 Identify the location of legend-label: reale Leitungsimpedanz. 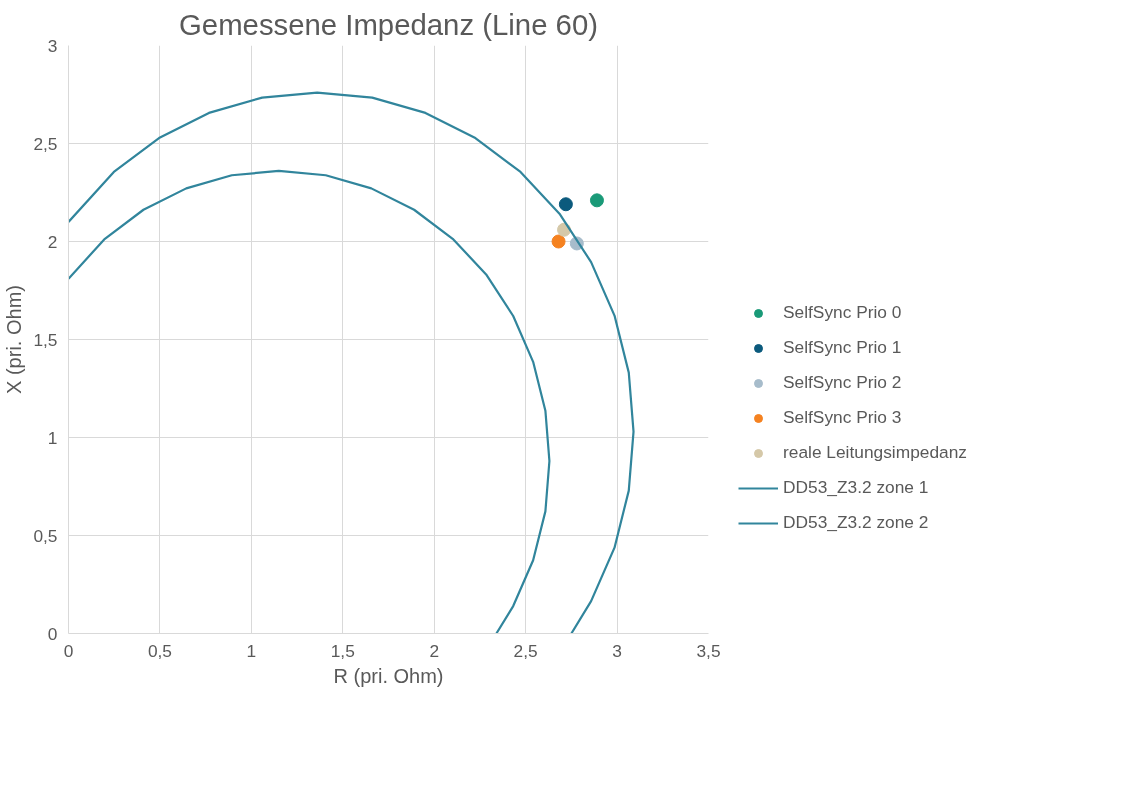
(875, 452).